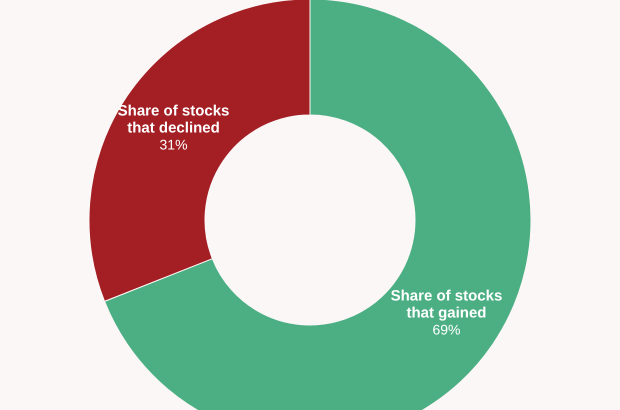  What do you see at coordinates (446, 330) in the screenshot?
I see `data-label: 69%` at bounding box center [446, 330].